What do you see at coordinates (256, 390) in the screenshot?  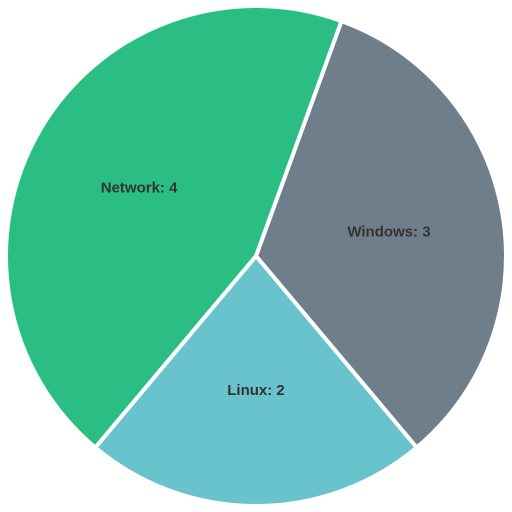 I see `slice-label-linux: Linux: 2` at bounding box center [256, 390].